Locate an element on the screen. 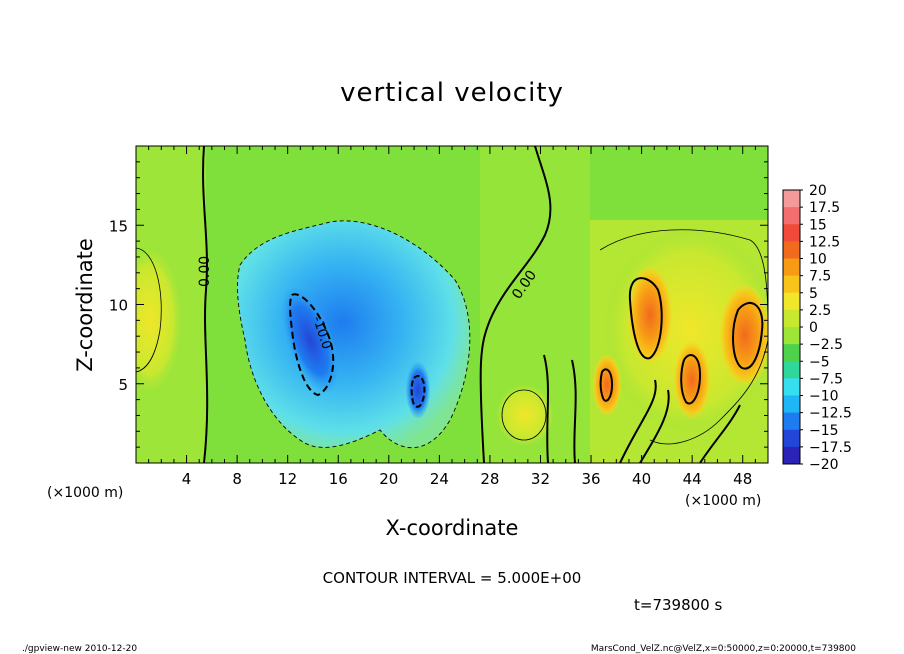 The height and width of the screenshot is (654, 904). y-tick-label: 15 is located at coordinates (118, 226).